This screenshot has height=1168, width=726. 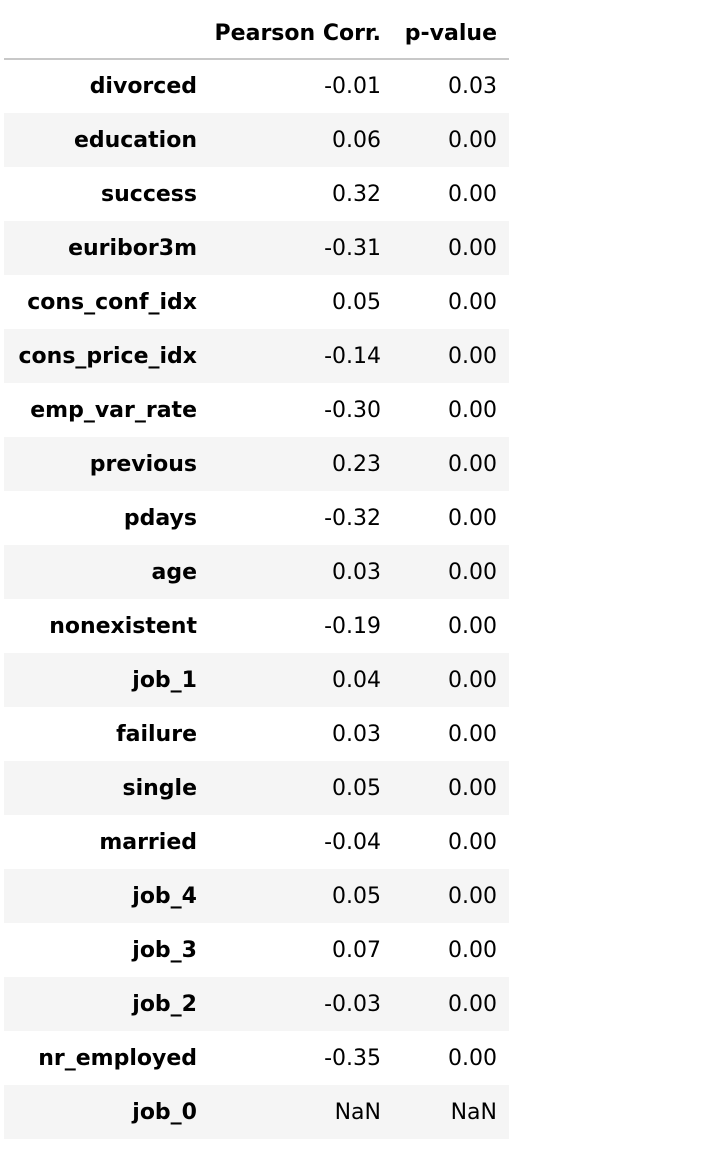 I want to click on table-row: previous 0.23 0.00, so click(x=256, y=464).